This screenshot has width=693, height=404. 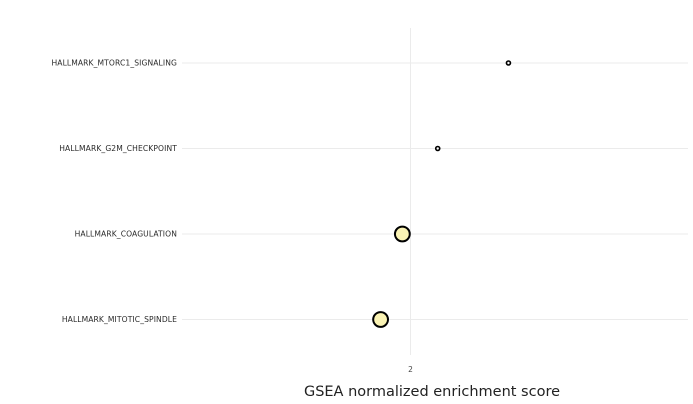 What do you see at coordinates (442, 194) in the screenshot?
I see `data-points` at bounding box center [442, 194].